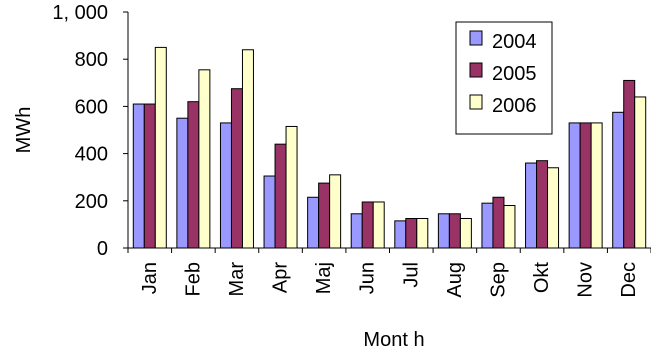 The image size is (651, 352). What do you see at coordinates (574, 185) in the screenshot?
I see `bar-2004-nov` at bounding box center [574, 185].